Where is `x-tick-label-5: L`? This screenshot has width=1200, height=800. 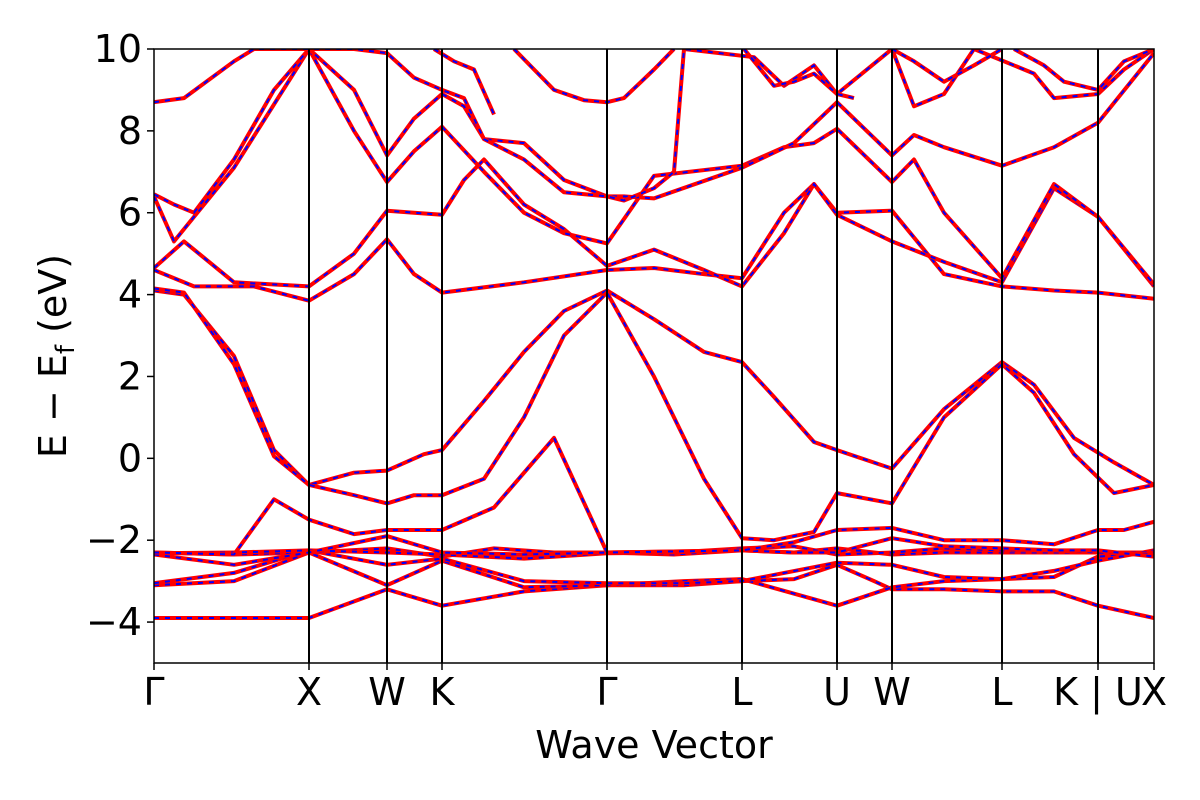
x-tick-label-5: L is located at coordinates (741, 692).